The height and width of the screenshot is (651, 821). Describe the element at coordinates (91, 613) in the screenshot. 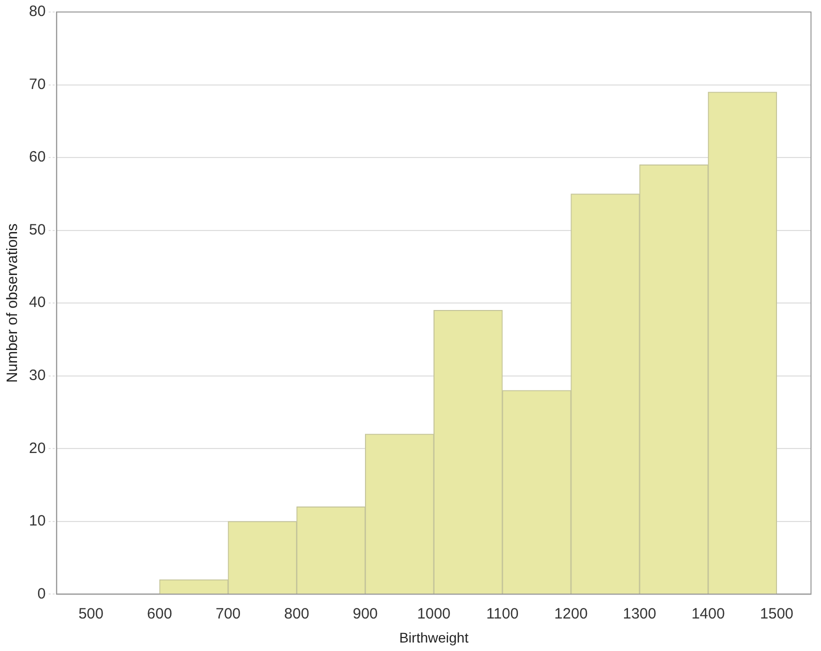

I see `x-tick-label: 500` at that location.